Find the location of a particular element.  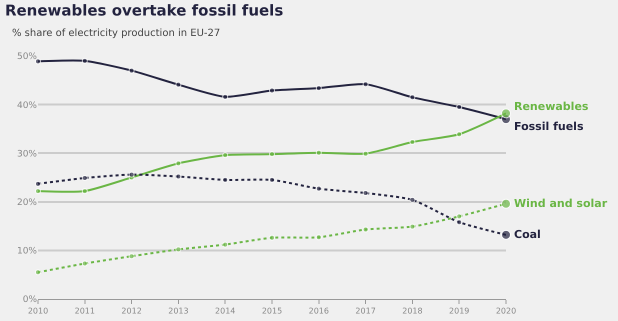

y-tick-label: 0% is located at coordinates (30, 300).